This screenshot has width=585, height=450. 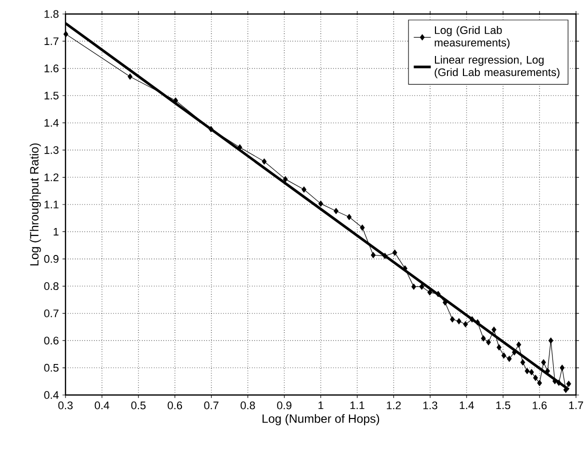 What do you see at coordinates (503, 406) in the screenshot?
I see `x-tick-label: 1.5` at bounding box center [503, 406].